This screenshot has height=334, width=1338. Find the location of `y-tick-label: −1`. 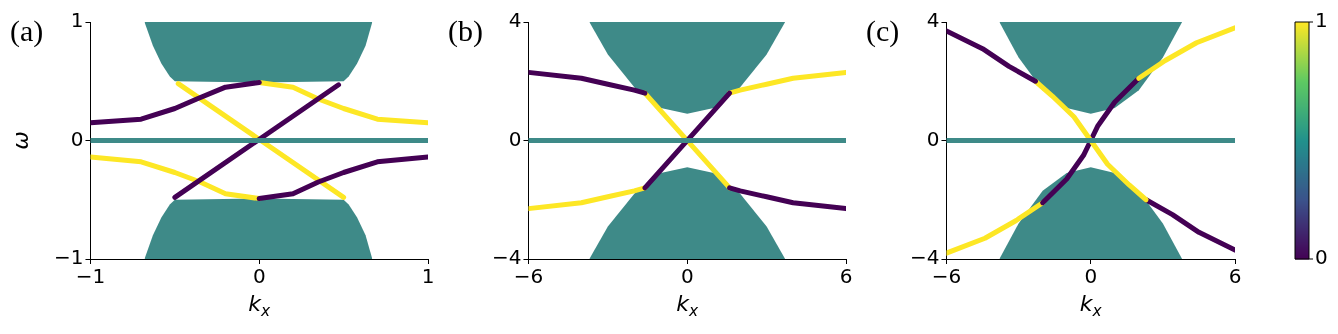

y-tick-label: −1 is located at coordinates (69, 257).